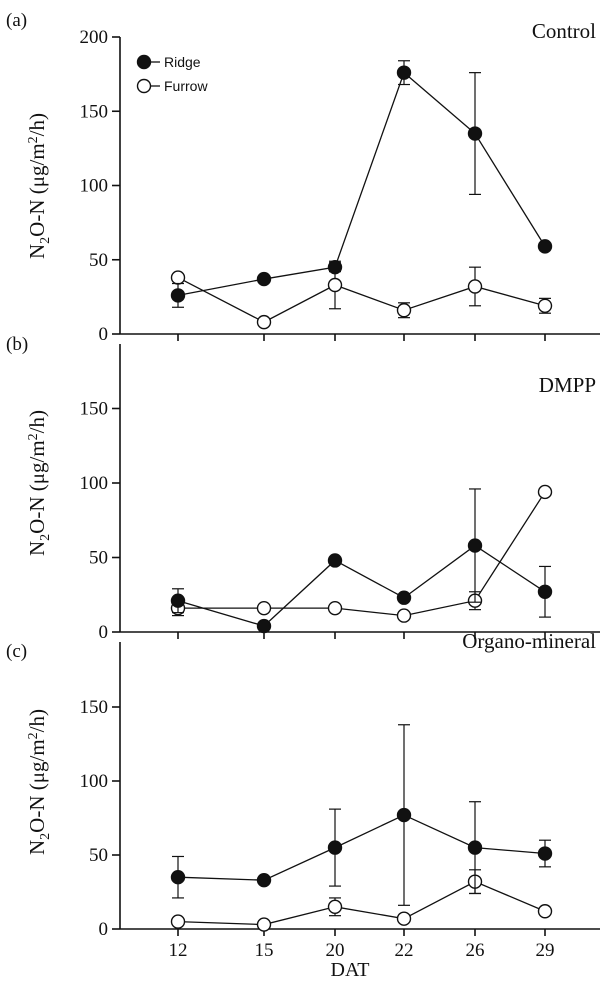  What do you see at coordinates (186, 86) in the screenshot?
I see `legend-label-furrow: Furrow` at bounding box center [186, 86].